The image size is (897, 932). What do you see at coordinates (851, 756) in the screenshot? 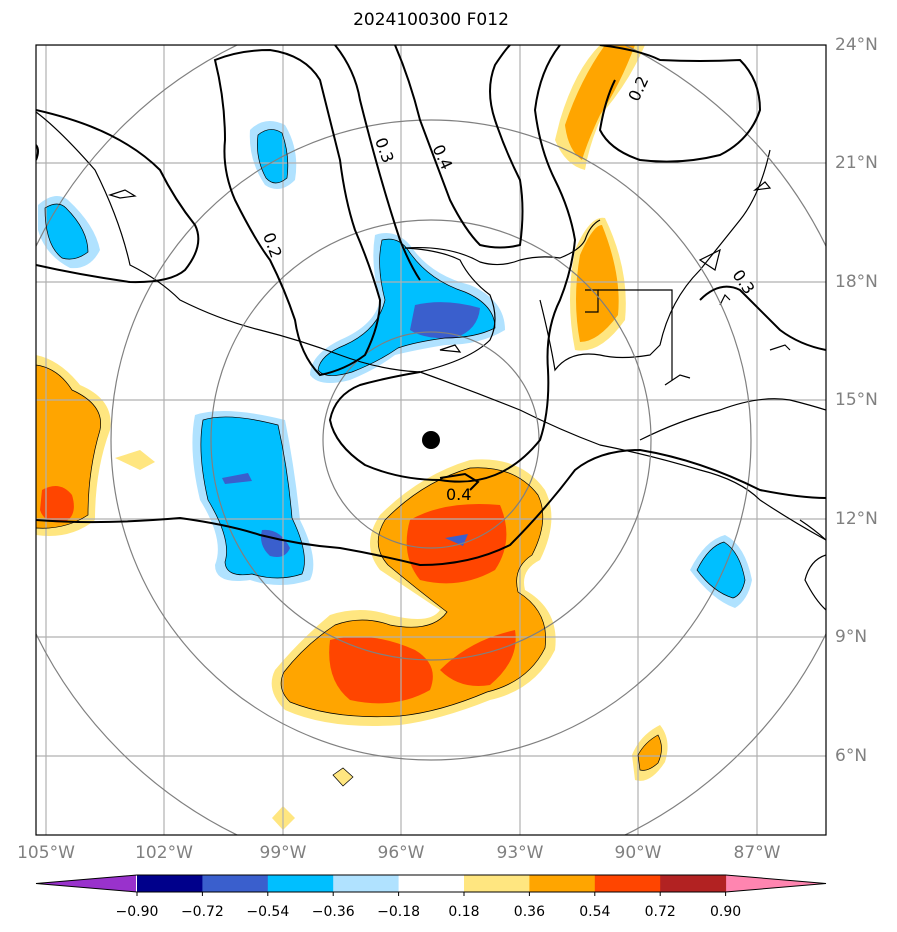
I see `lat-label-6n: 6°N` at bounding box center [851, 756].